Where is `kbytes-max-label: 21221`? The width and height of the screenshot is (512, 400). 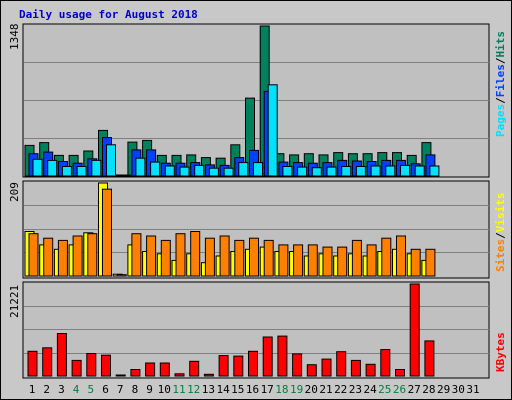 kbytes-max-label: 21221 is located at coordinates (14, 301).